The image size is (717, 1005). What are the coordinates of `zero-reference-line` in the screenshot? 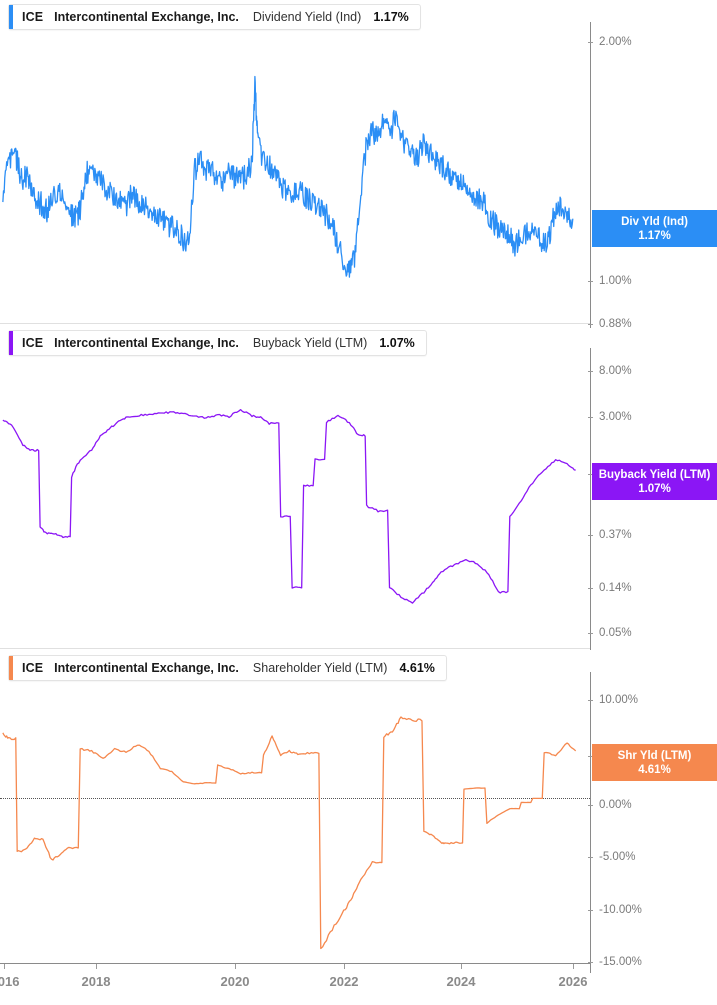 It's located at (295, 799).